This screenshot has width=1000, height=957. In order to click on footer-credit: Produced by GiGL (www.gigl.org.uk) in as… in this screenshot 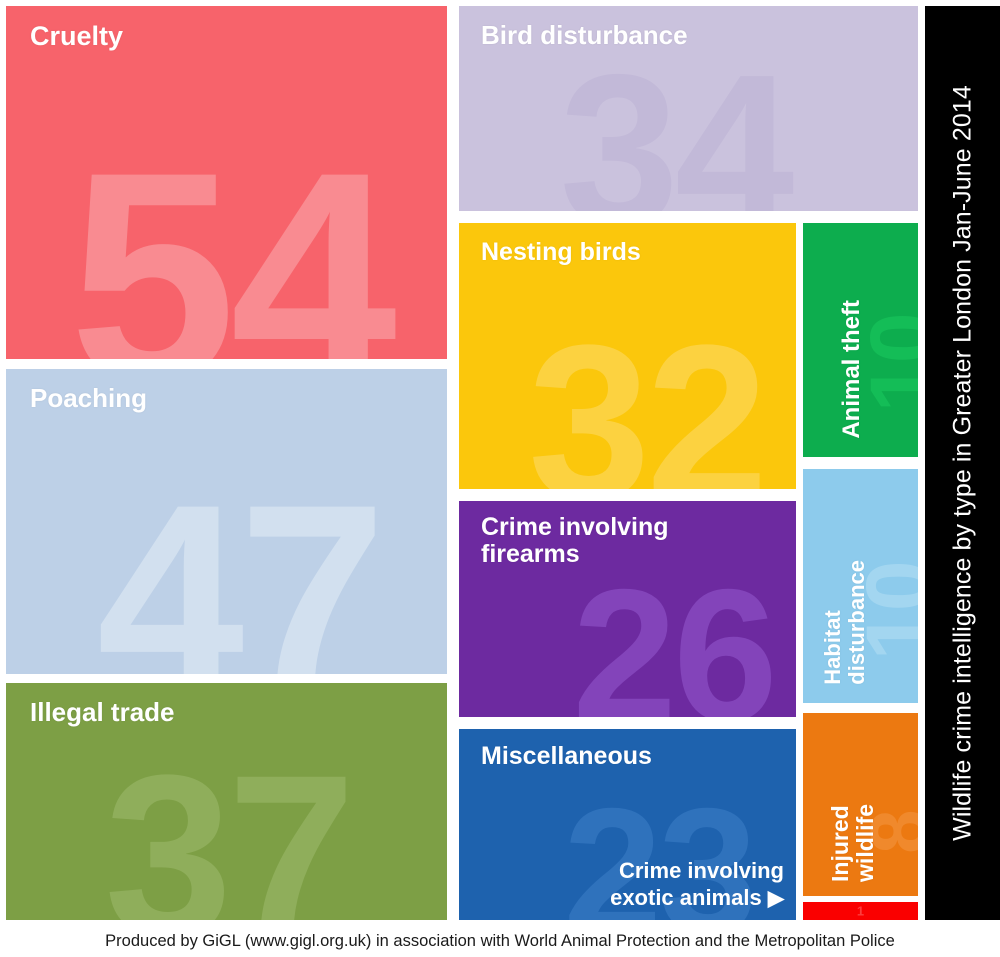, I will do `click(500, 940)`.